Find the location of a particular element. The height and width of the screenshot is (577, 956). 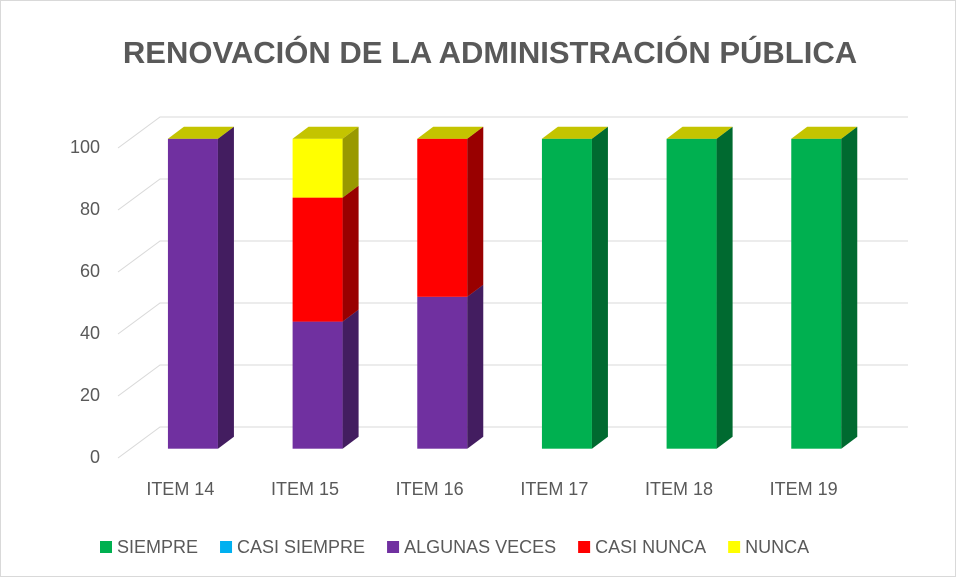

legend-label: SIEMPRE is located at coordinates (157, 547).